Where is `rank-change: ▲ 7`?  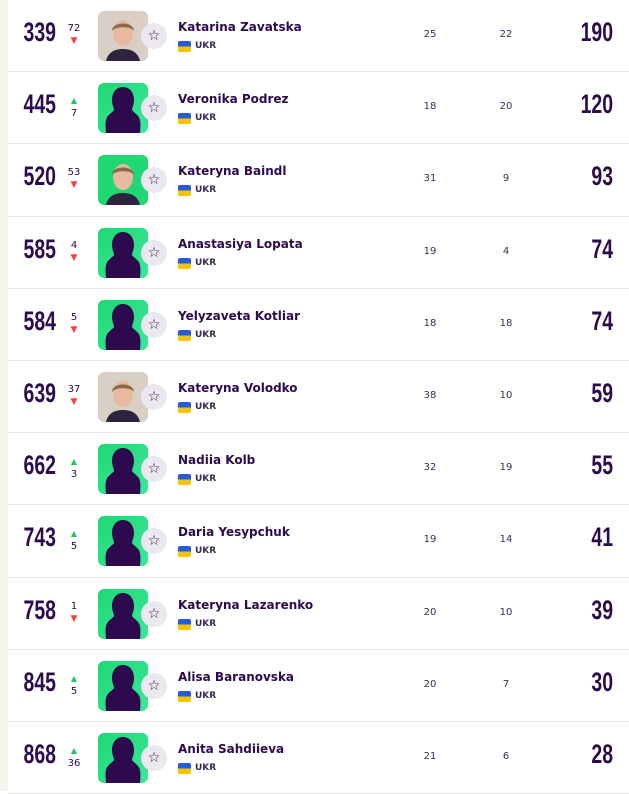
rank-change: ▲ 7 is located at coordinates (74, 107).